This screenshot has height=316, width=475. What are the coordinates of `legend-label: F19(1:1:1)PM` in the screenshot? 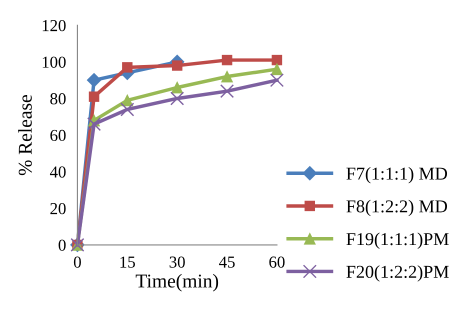 It's located at (397, 240).